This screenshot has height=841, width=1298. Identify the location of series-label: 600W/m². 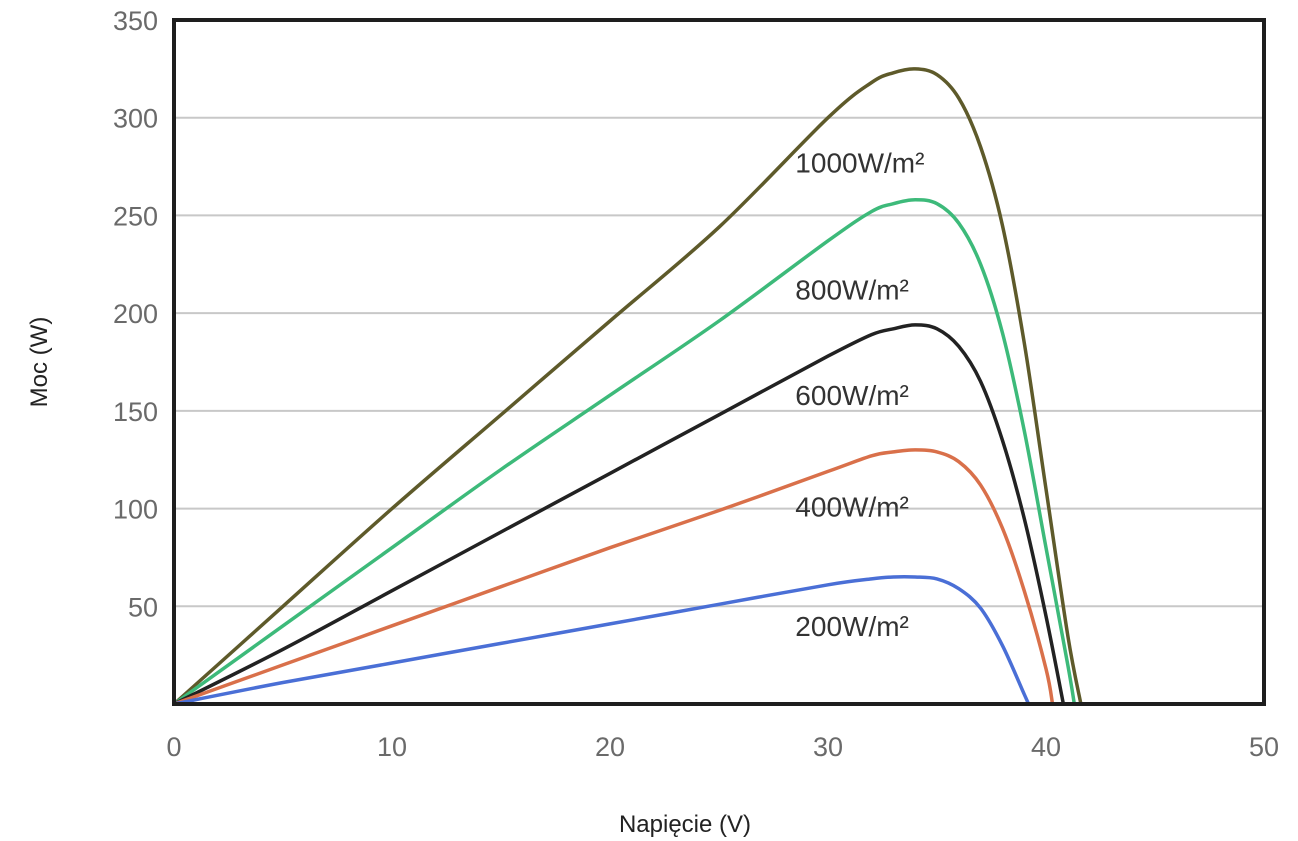
(852, 395).